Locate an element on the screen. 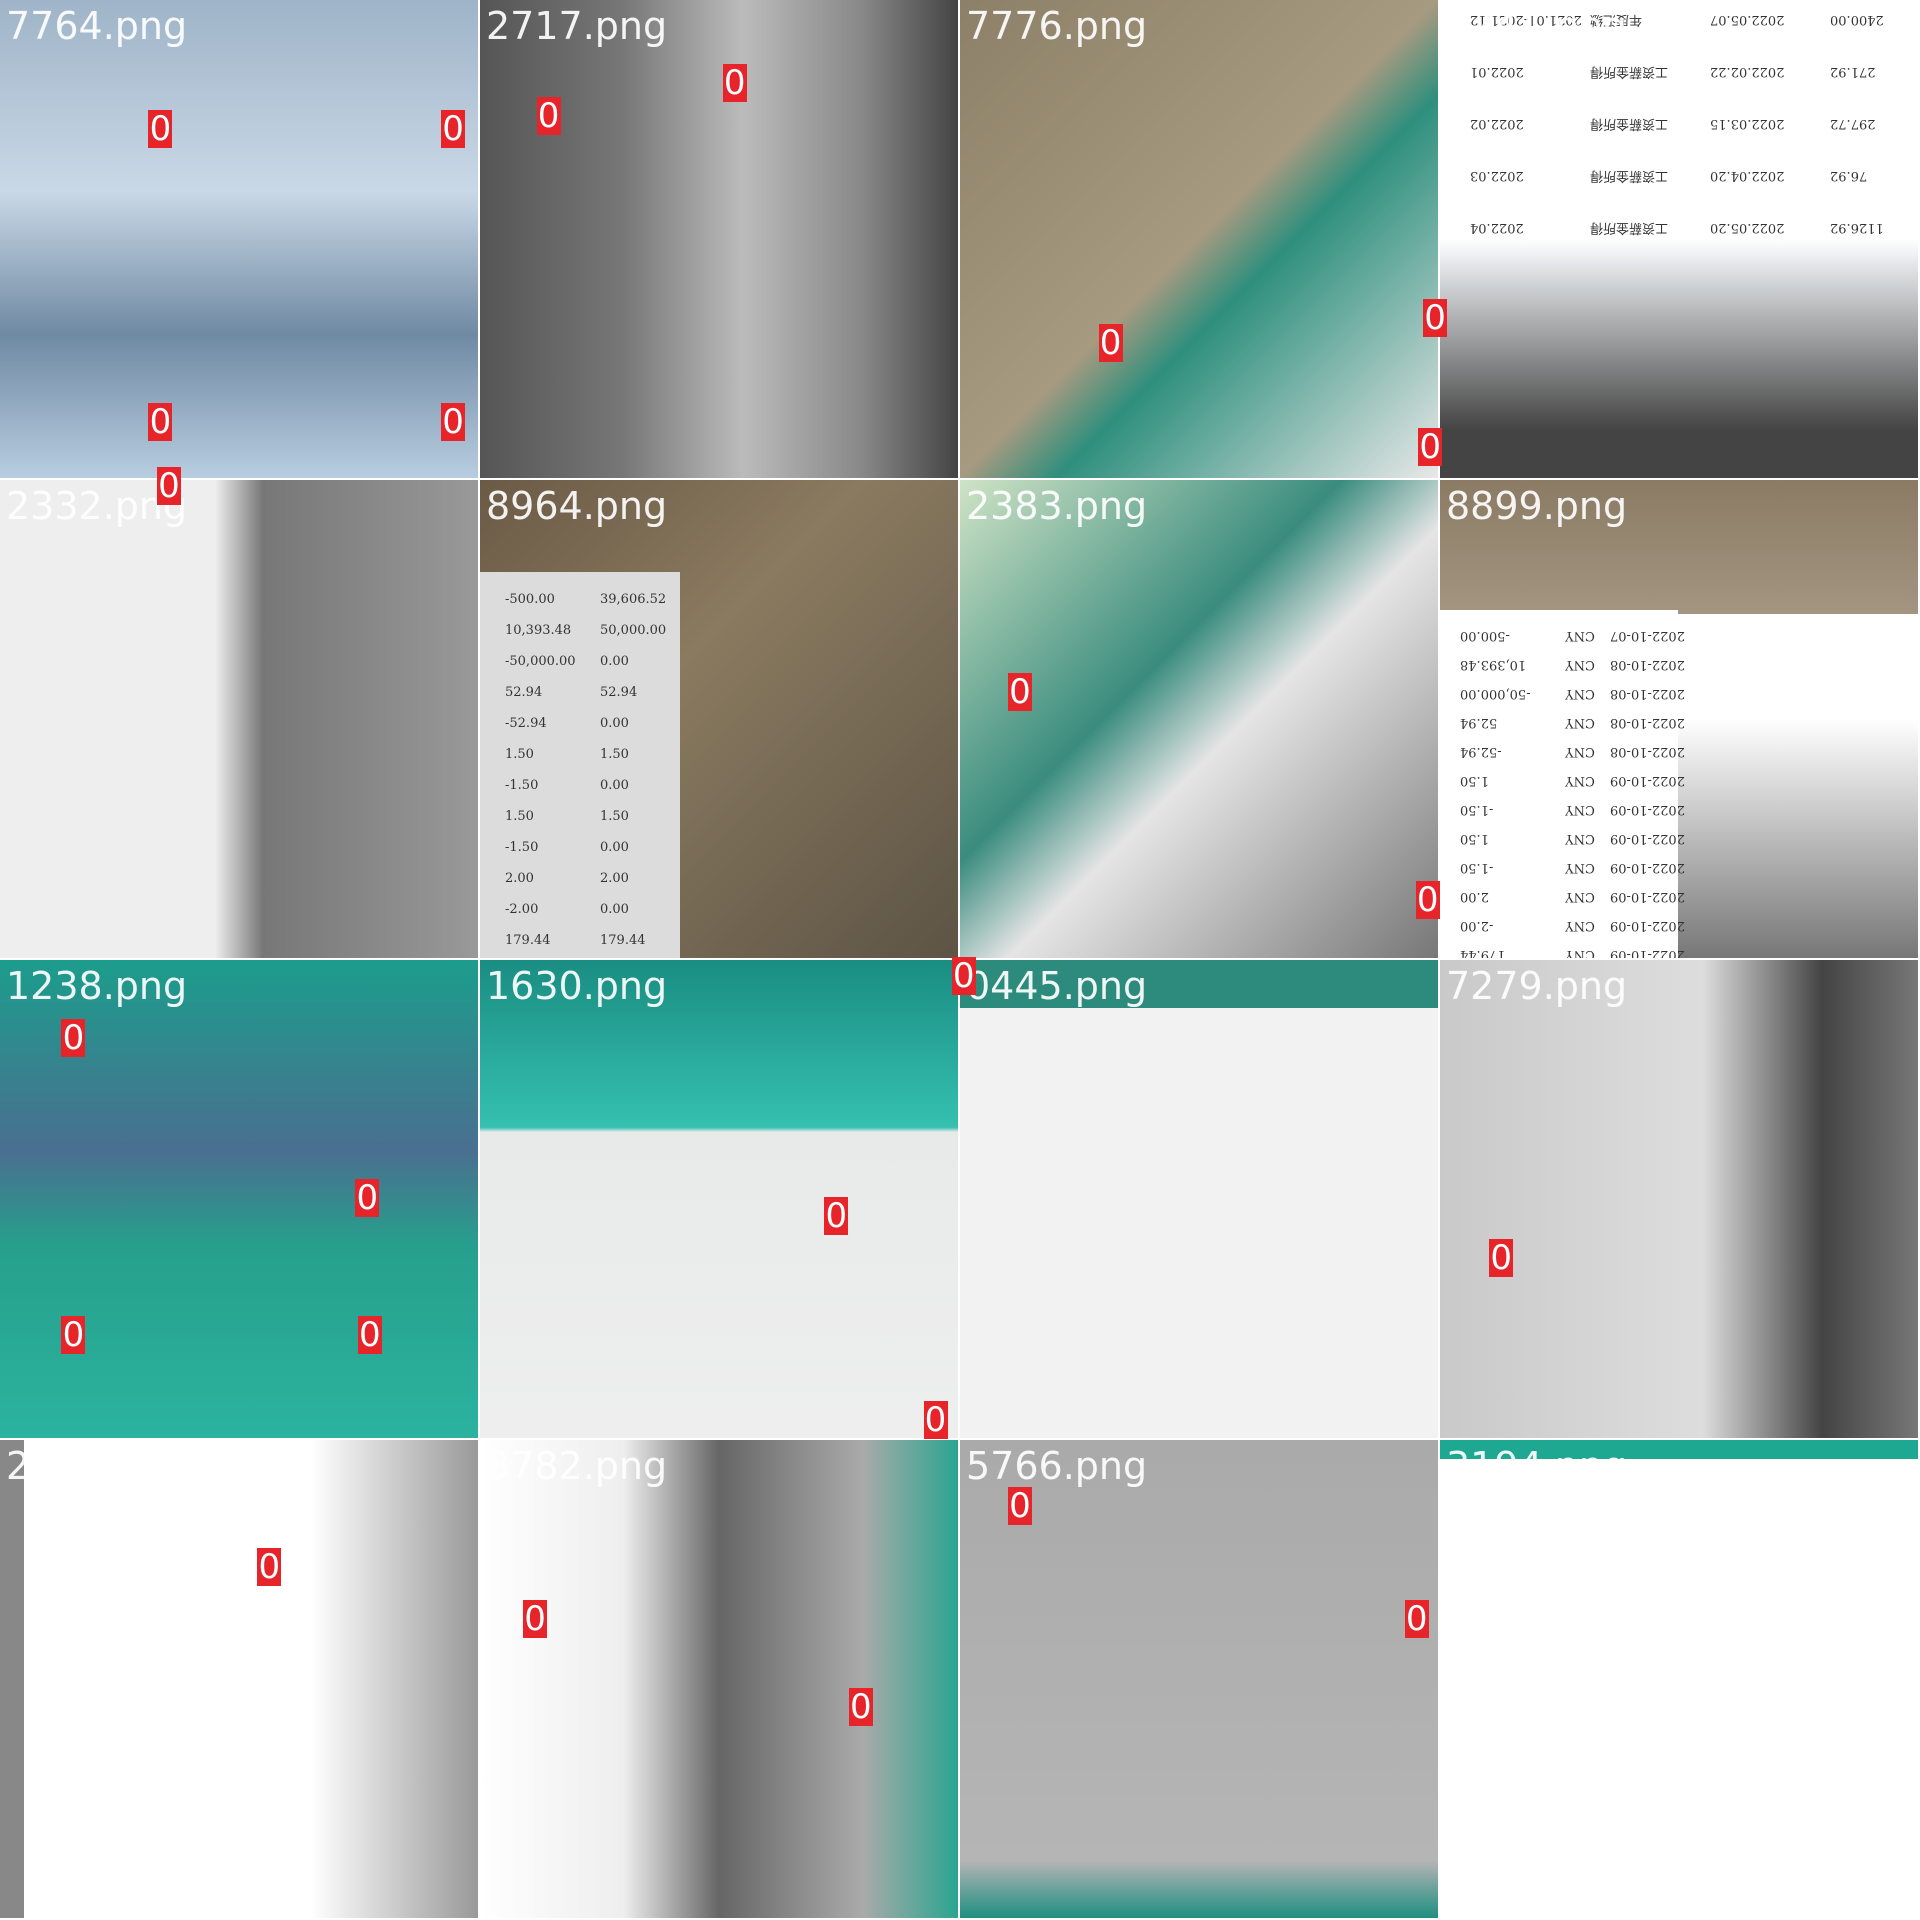 This screenshot has width=1920, height=1920. cell: 2022.03.15 is located at coordinates (1747, 123).